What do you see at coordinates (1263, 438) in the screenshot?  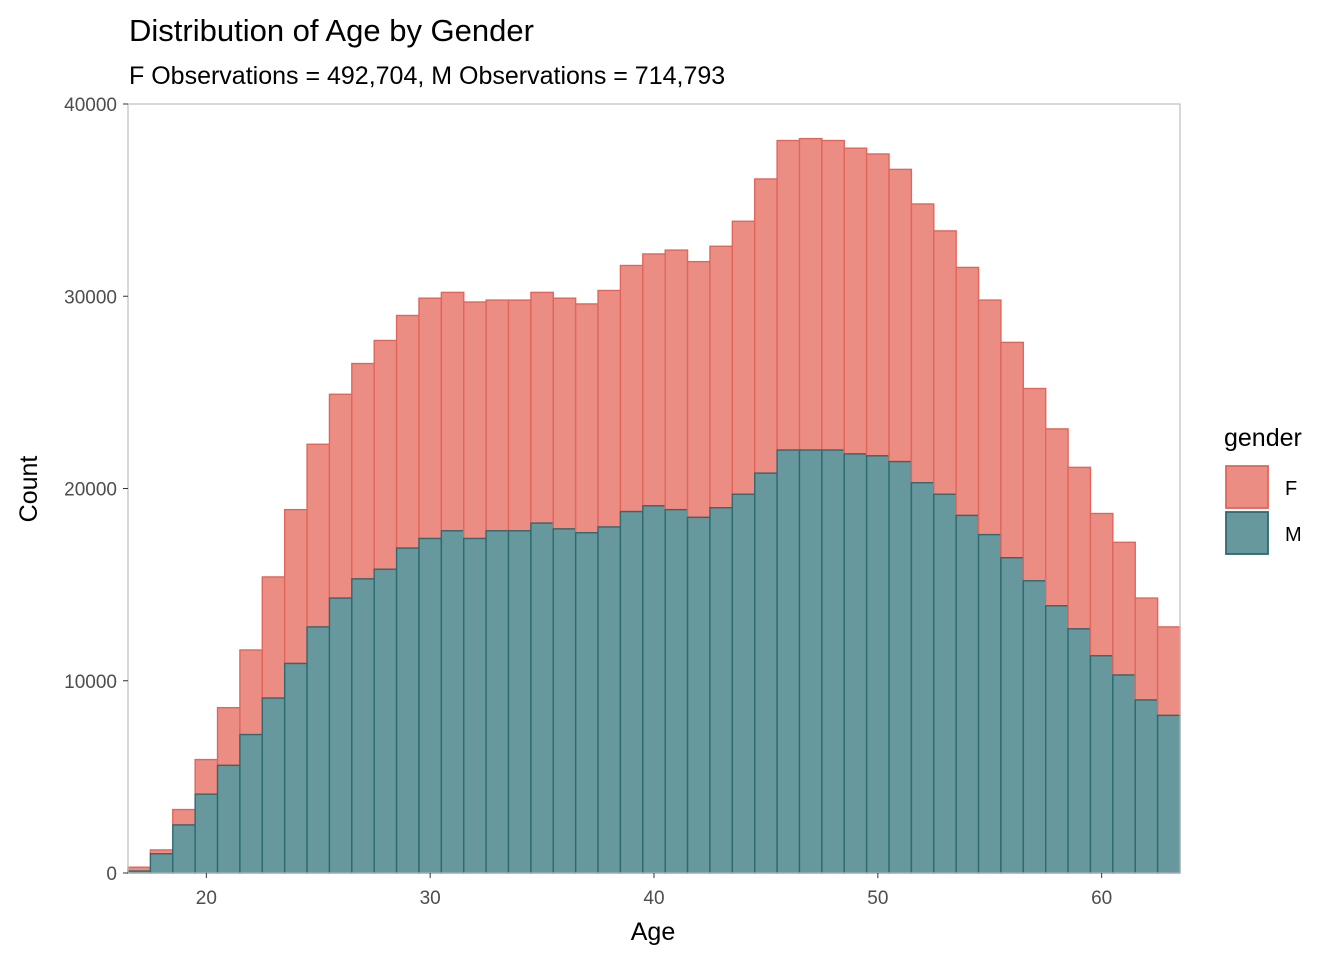 I see `legend-title: gender` at bounding box center [1263, 438].